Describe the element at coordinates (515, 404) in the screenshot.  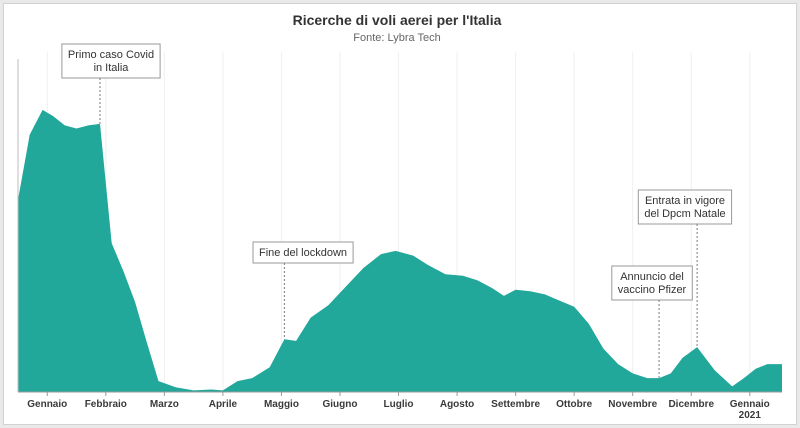
I see `x-tick-label: Settembre` at that location.